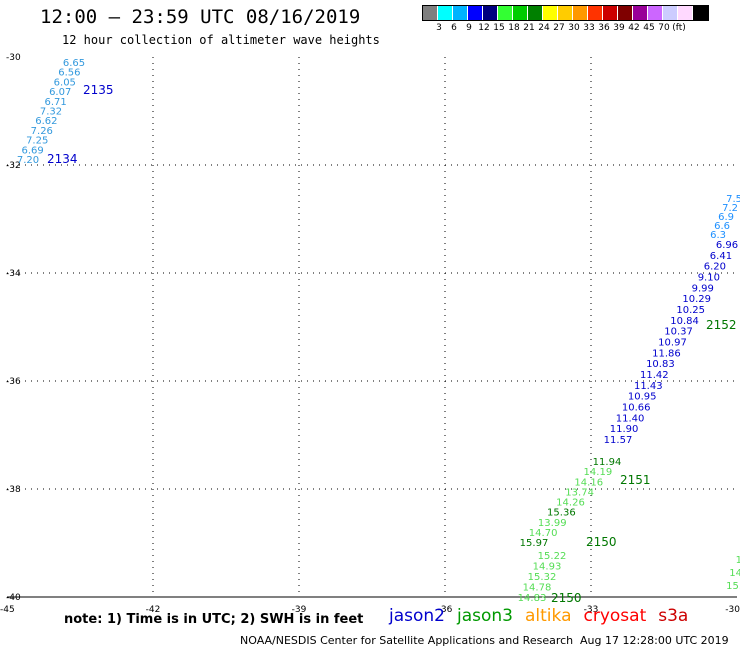  Describe the element at coordinates (532, 598) in the screenshot. I see `wave-height-value: 14.83` at that location.